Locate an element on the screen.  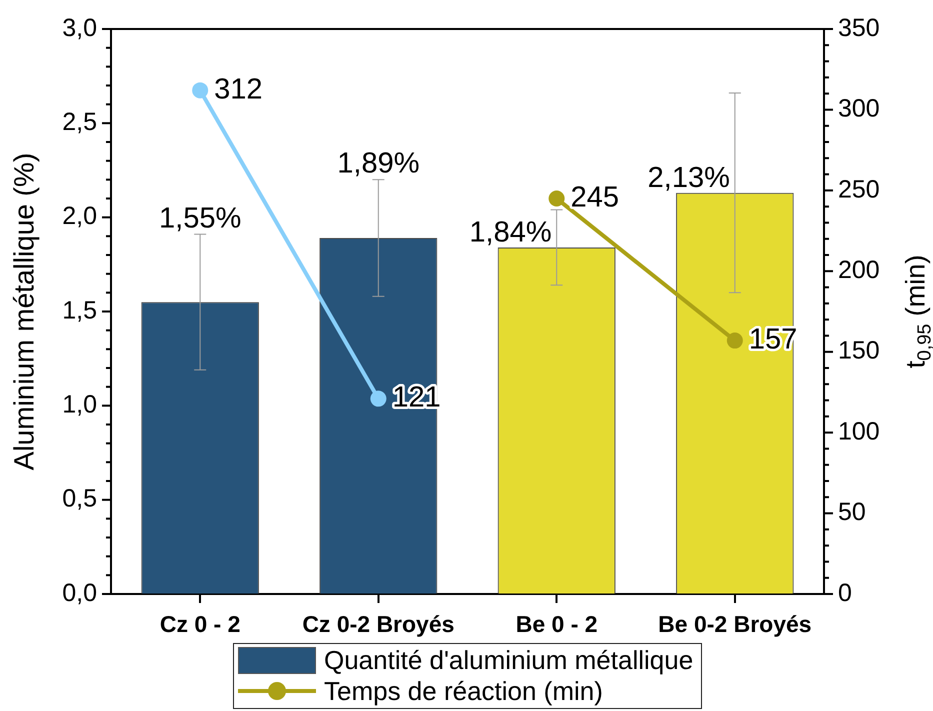
y-tick-label: 3,0 is located at coordinates (79, 28).